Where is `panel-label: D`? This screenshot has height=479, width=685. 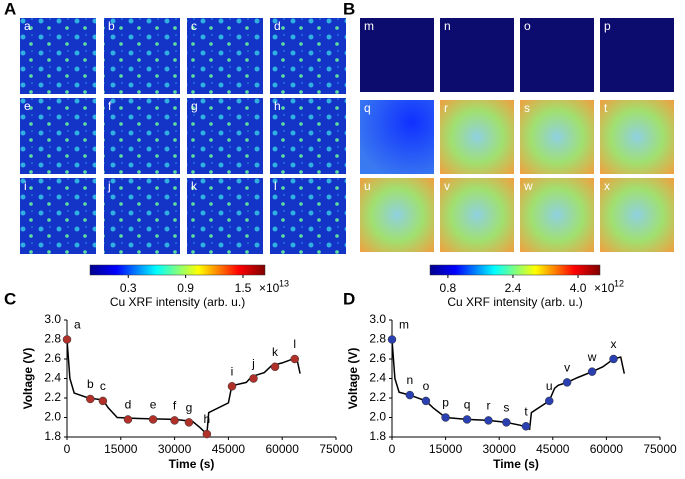 panel-label: D is located at coordinates (349, 298).